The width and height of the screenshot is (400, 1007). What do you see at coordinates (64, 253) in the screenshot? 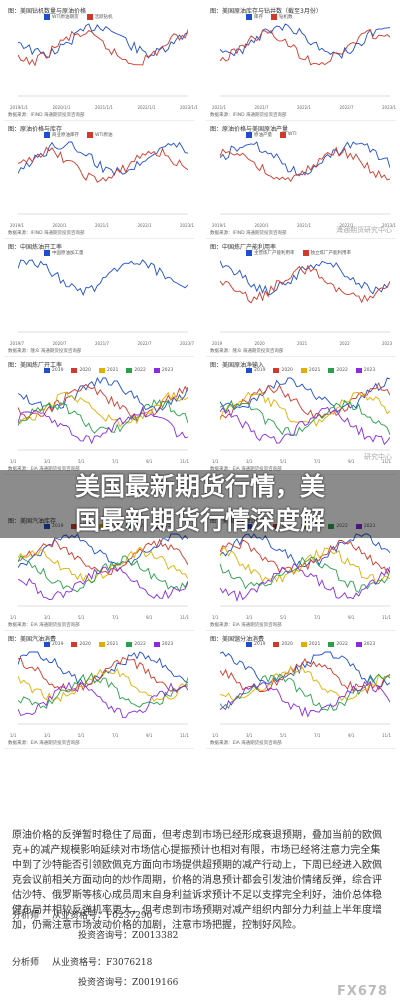
I see `legend-item: 中国原油加工量` at bounding box center [64, 253].